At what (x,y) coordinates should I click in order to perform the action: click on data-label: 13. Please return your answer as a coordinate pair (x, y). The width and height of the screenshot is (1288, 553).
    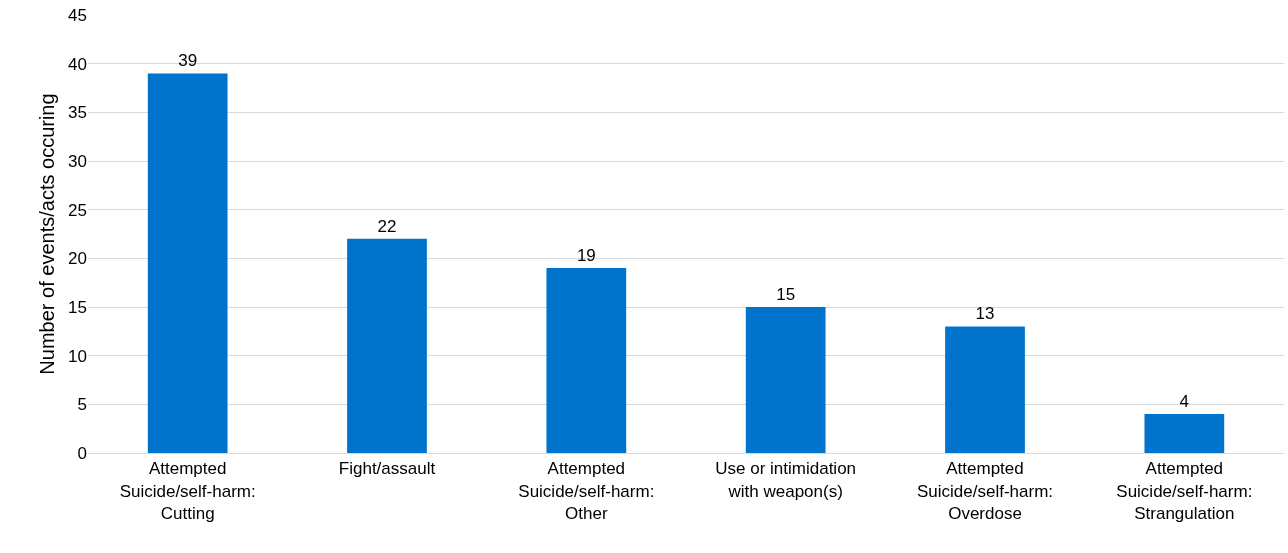
    Looking at the image, I should click on (985, 314).